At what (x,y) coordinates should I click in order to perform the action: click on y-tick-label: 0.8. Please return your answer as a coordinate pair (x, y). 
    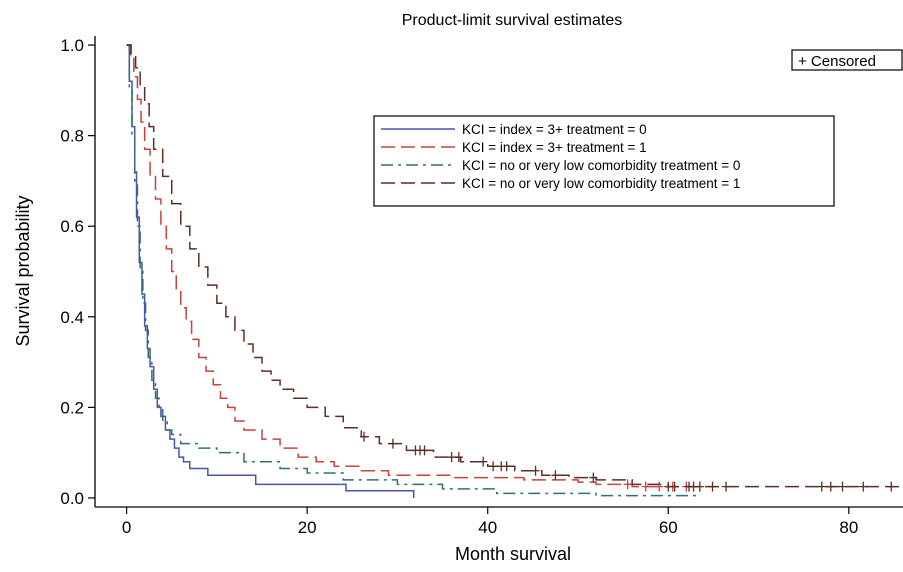
    Looking at the image, I should click on (72, 136).